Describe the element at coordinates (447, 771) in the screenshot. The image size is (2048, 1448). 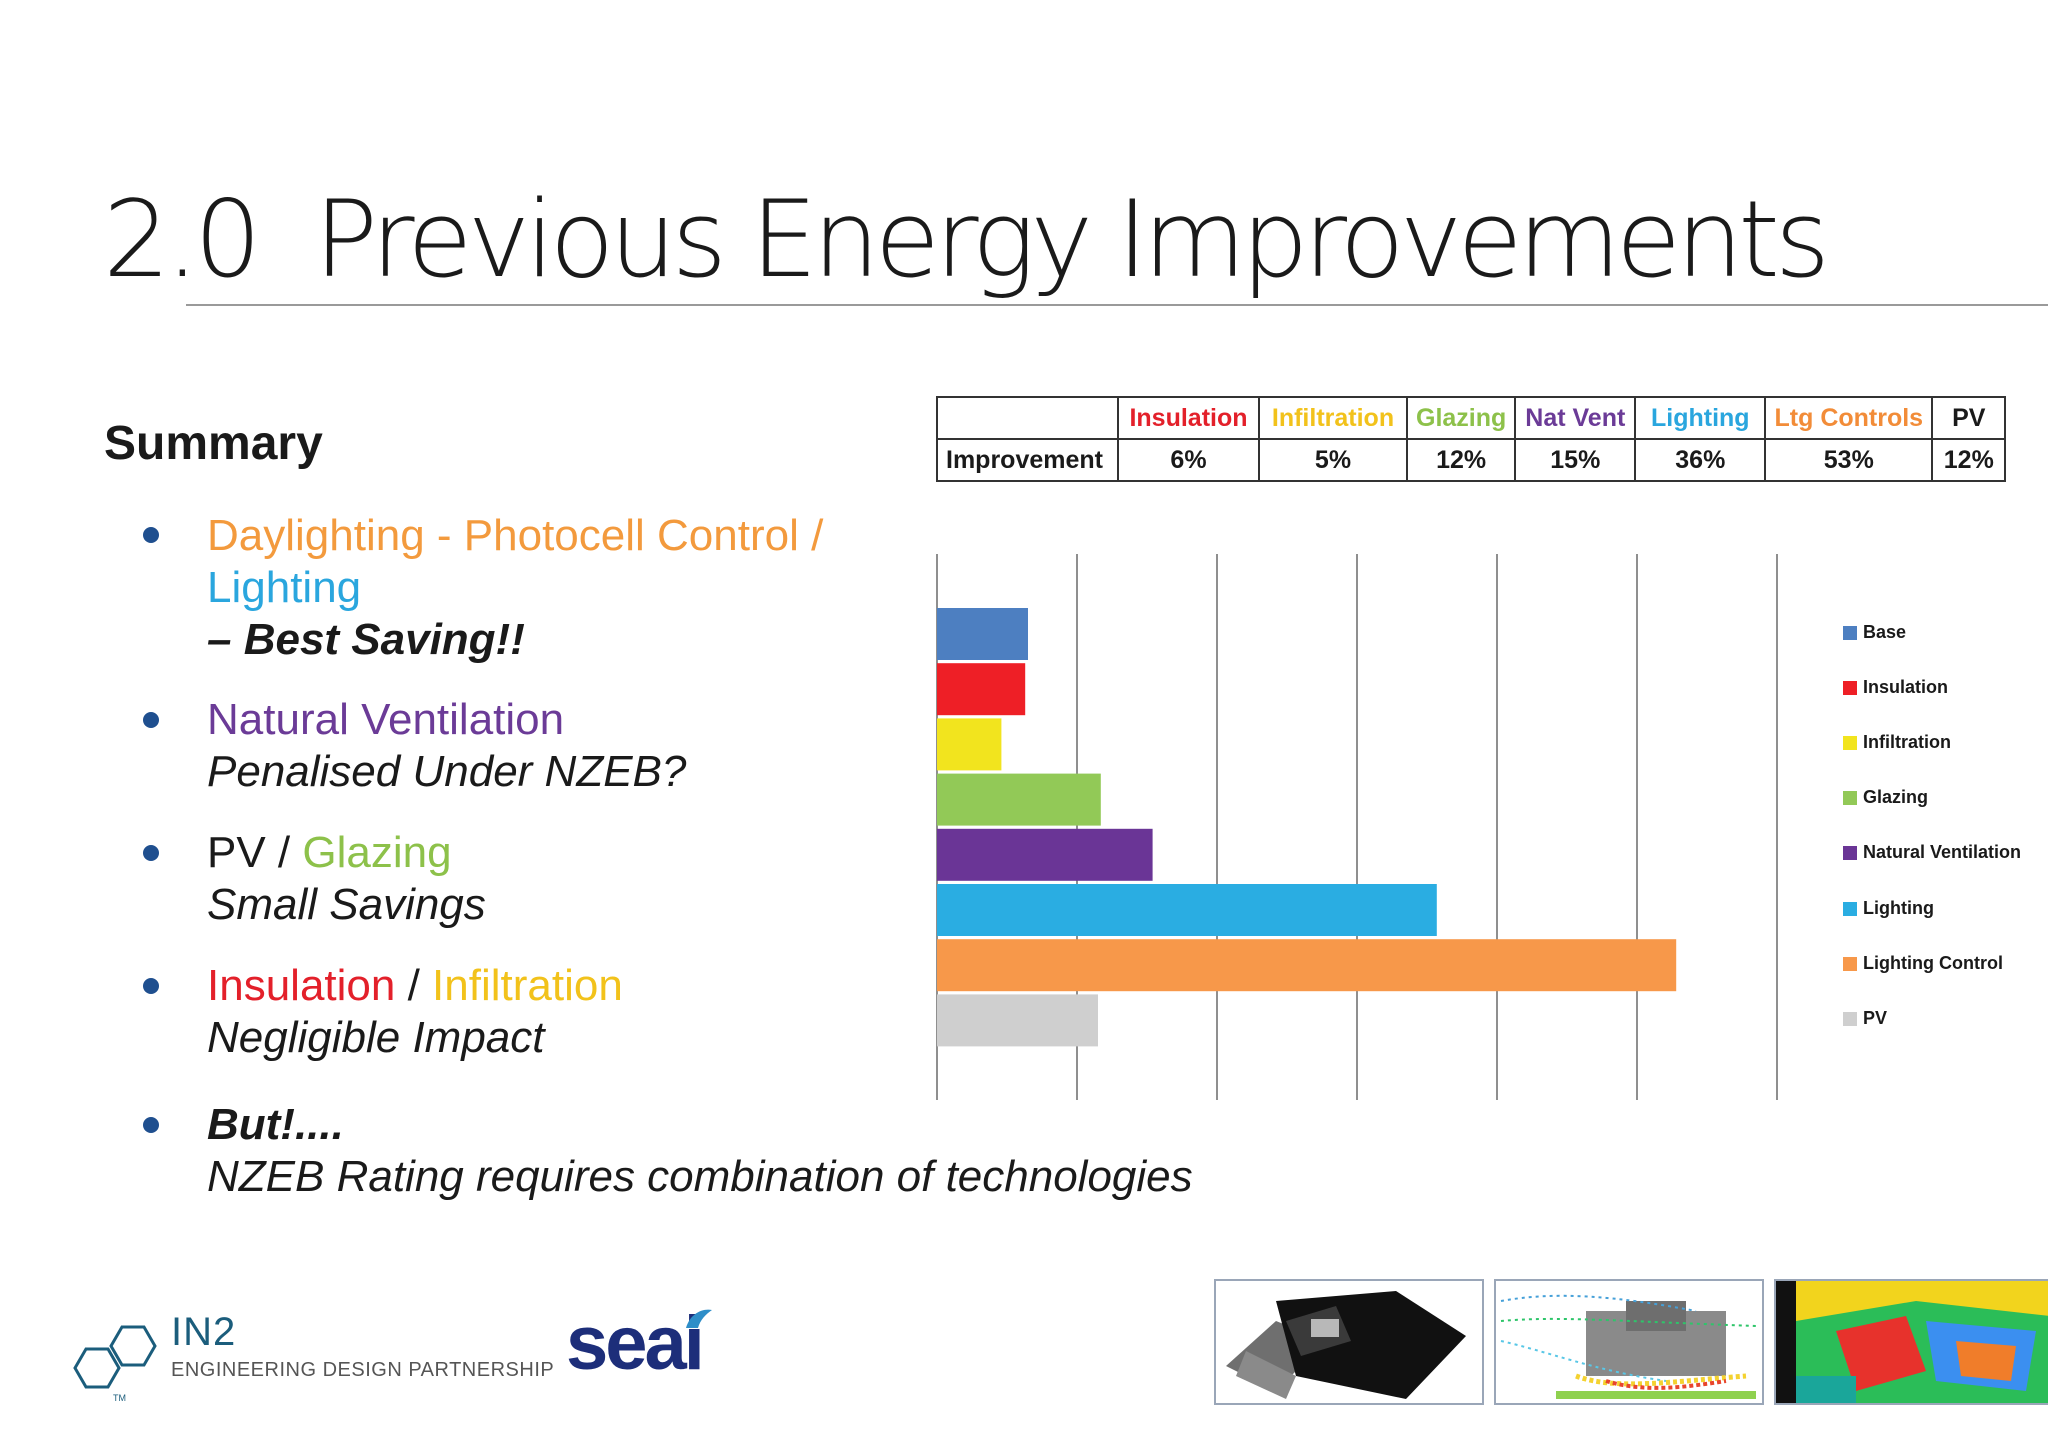
I see `bullet-2-line2: Penalised Under NZEB?` at that location.